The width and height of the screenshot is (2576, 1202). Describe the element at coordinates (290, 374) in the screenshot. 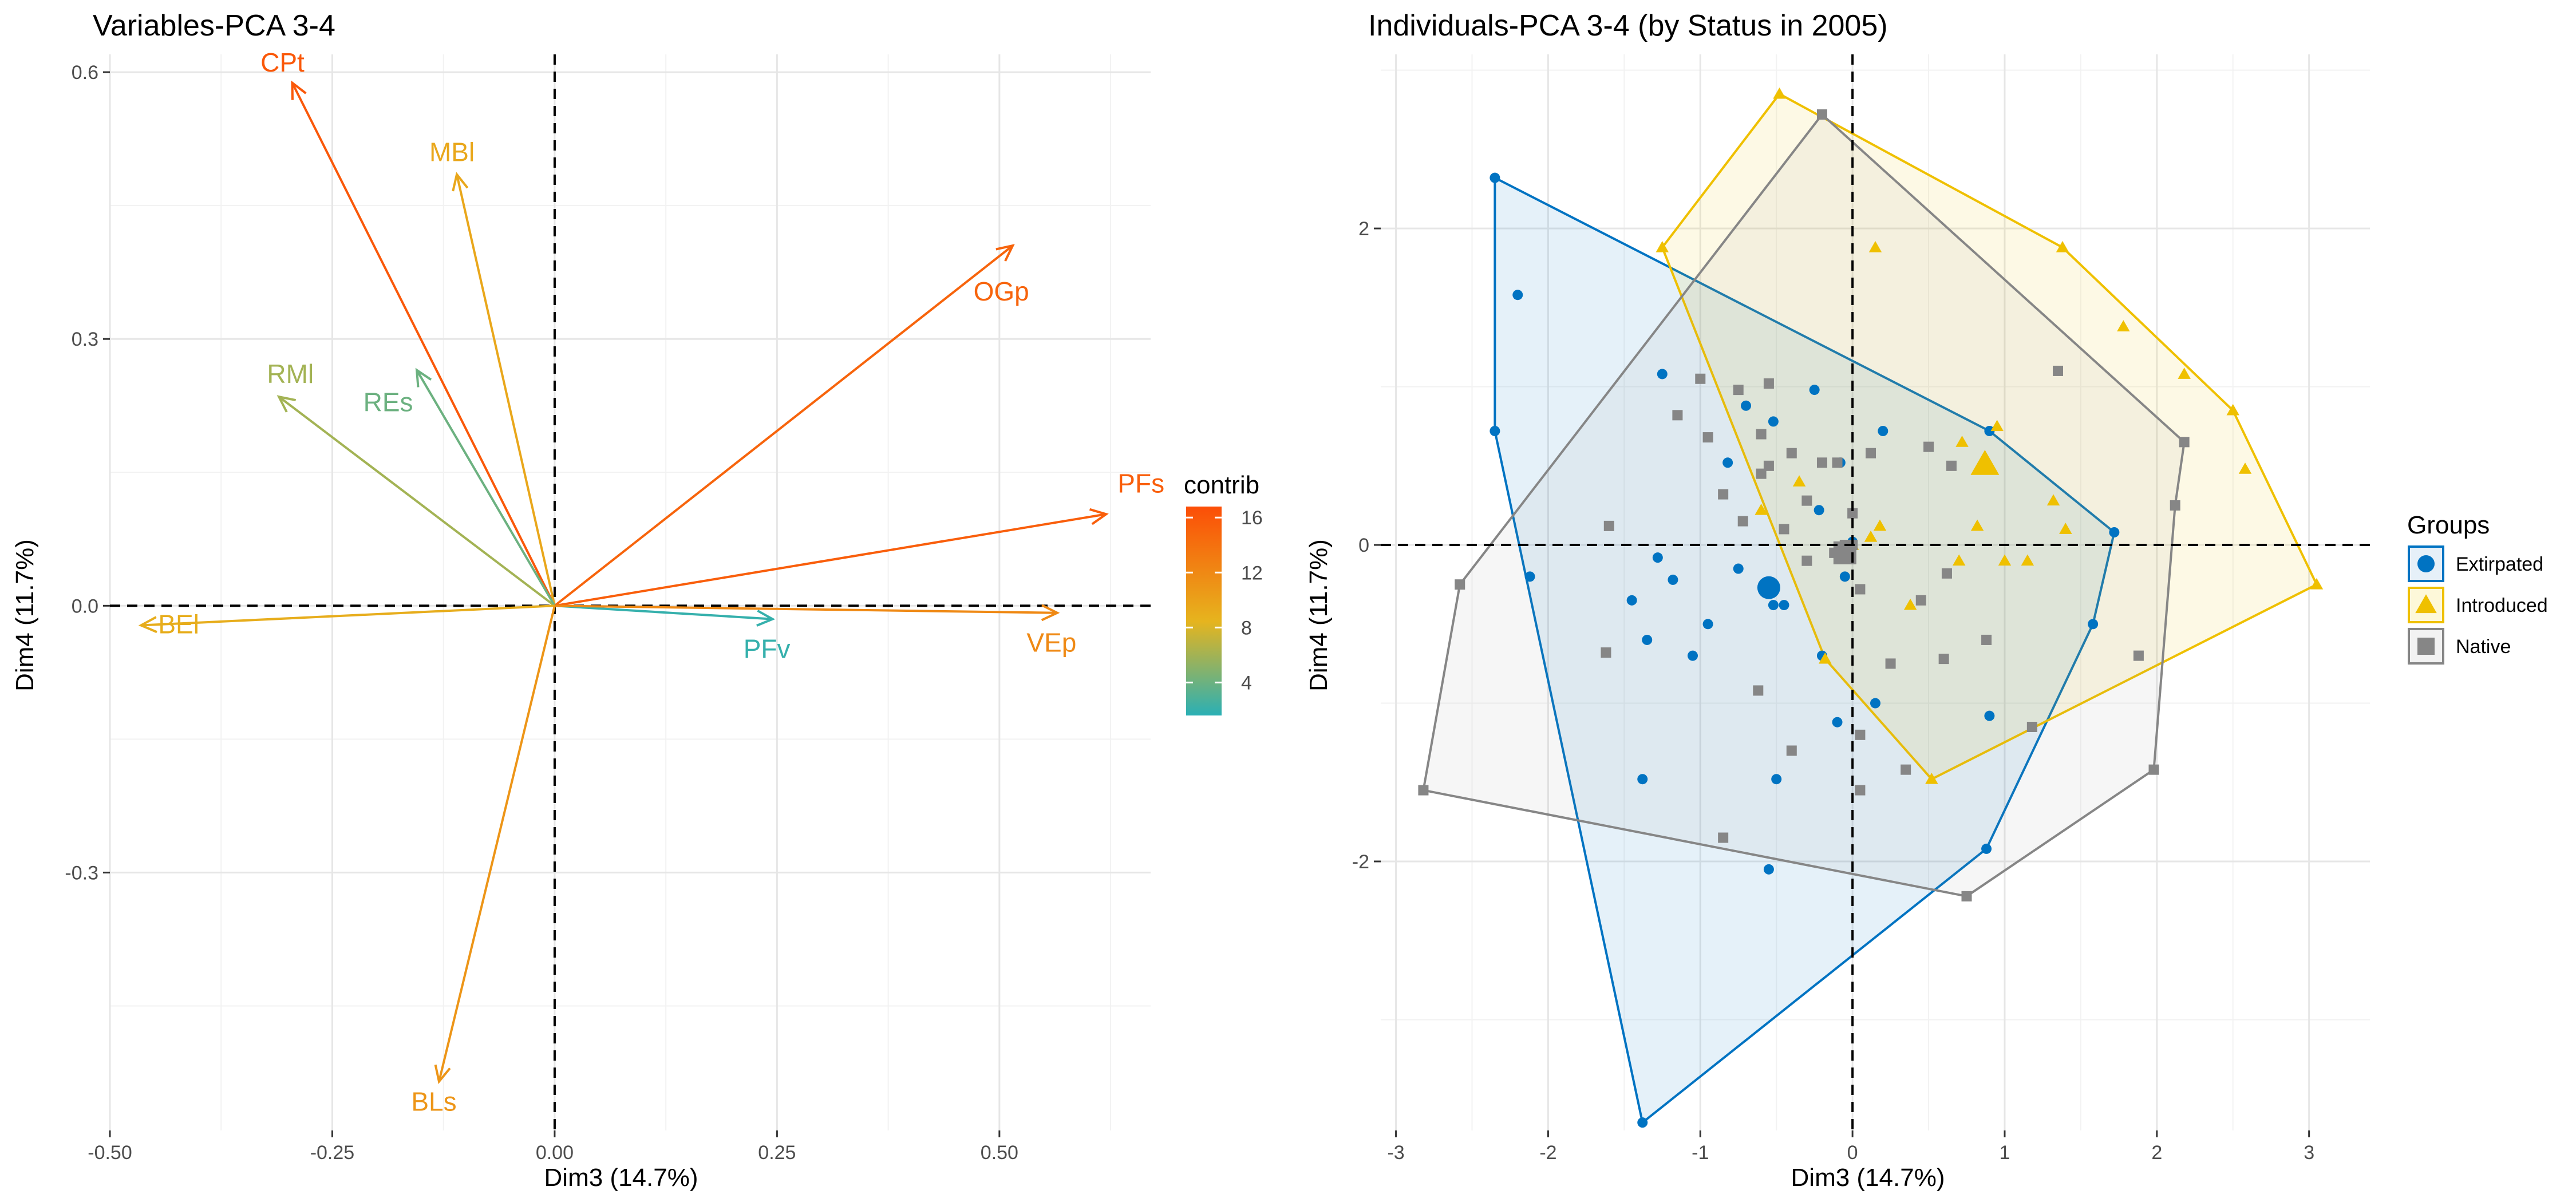

I see `variable-label-rml: RMl` at that location.